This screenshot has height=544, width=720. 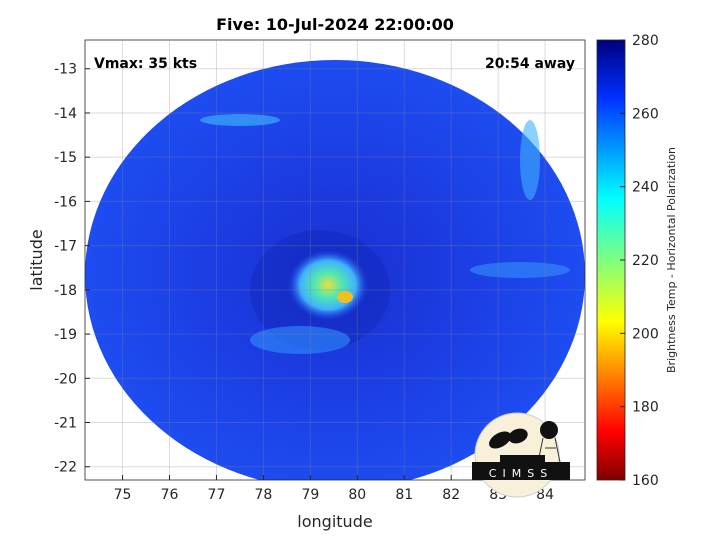 What do you see at coordinates (65, 291) in the screenshot?
I see `y-tick-label: -18` at bounding box center [65, 291].